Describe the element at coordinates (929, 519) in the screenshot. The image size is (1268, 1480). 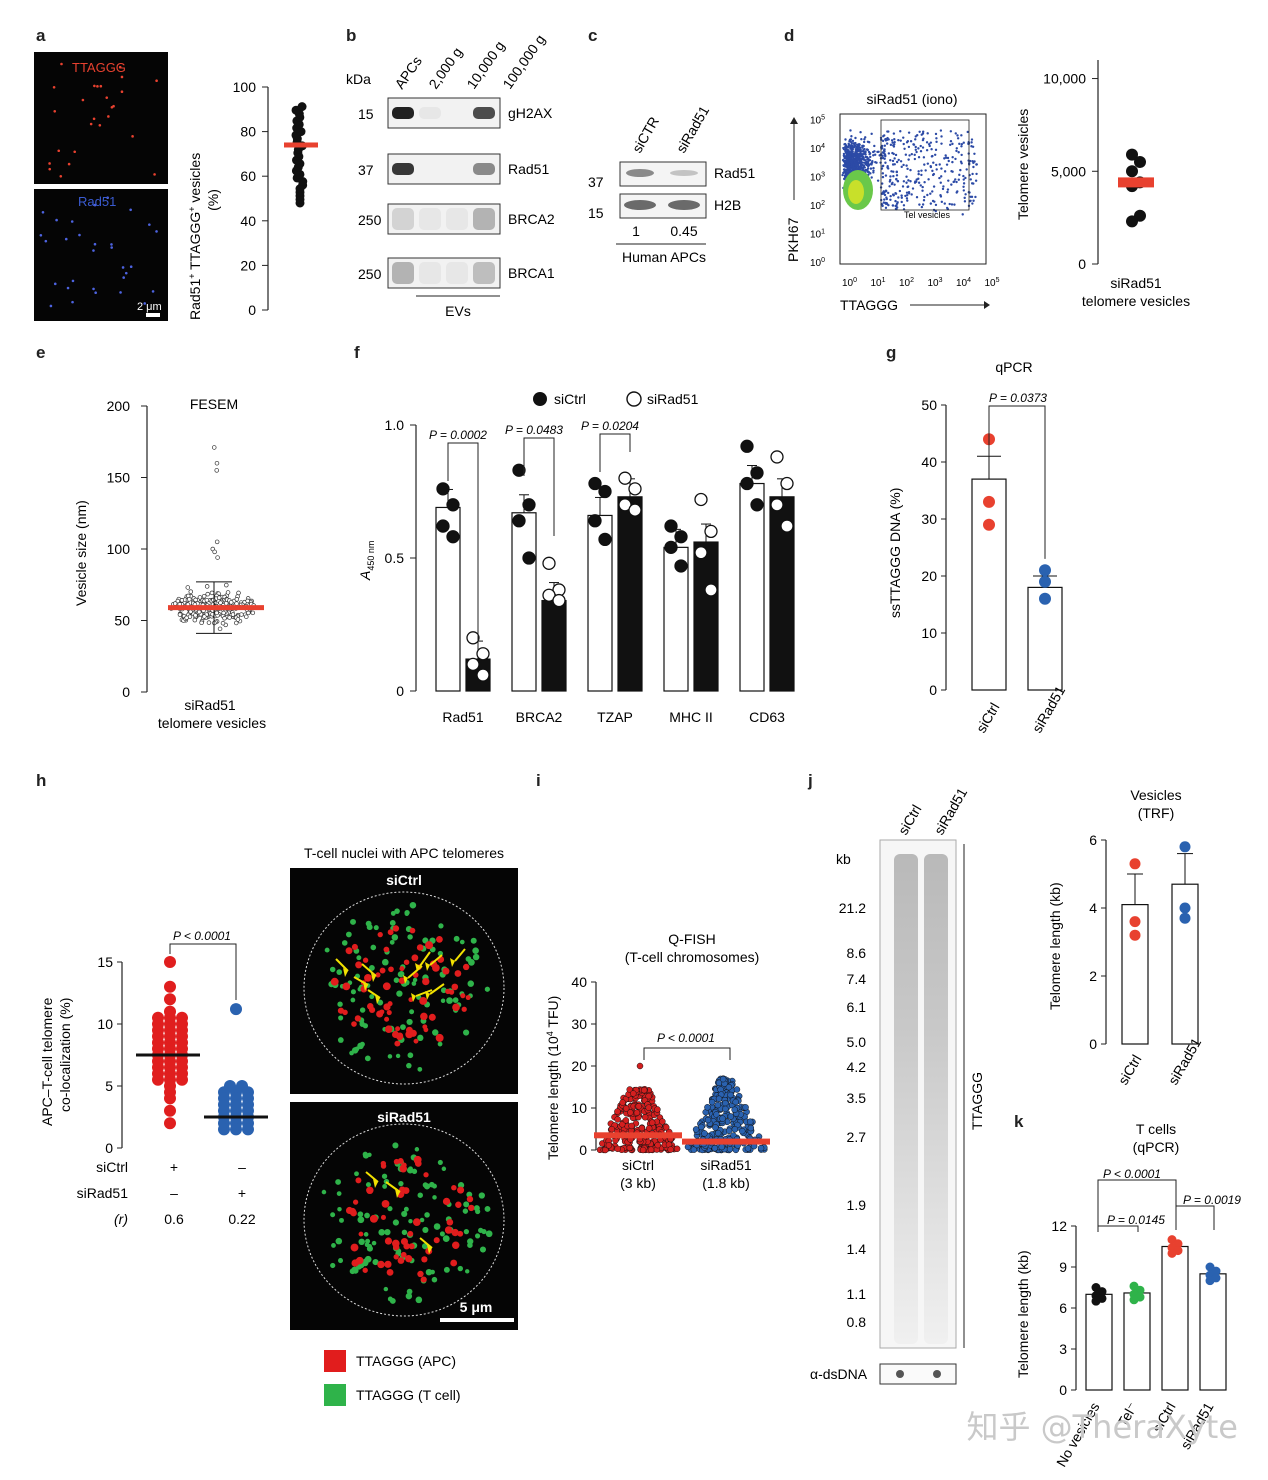
I see `tick-label: 30` at that location.